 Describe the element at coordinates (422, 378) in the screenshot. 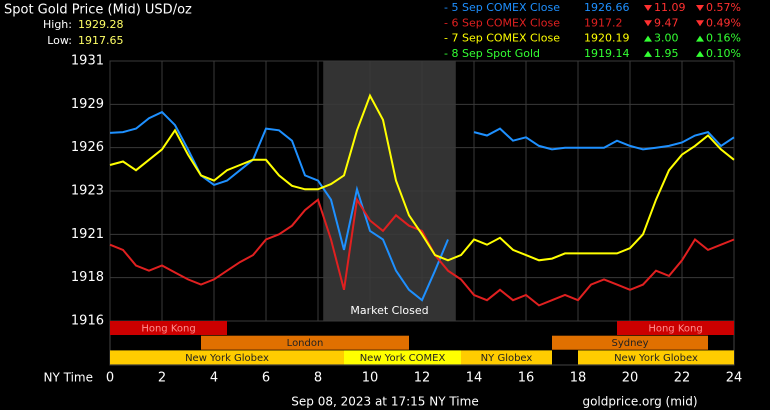

I see `x-tick-label: 12` at that location.